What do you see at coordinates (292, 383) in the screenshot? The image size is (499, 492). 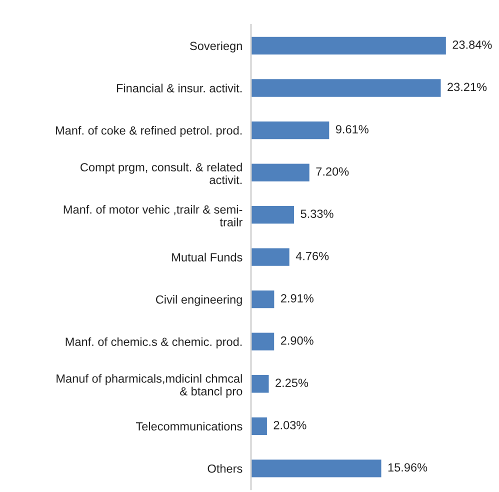 I see `data-label: 2.25%` at bounding box center [292, 383].